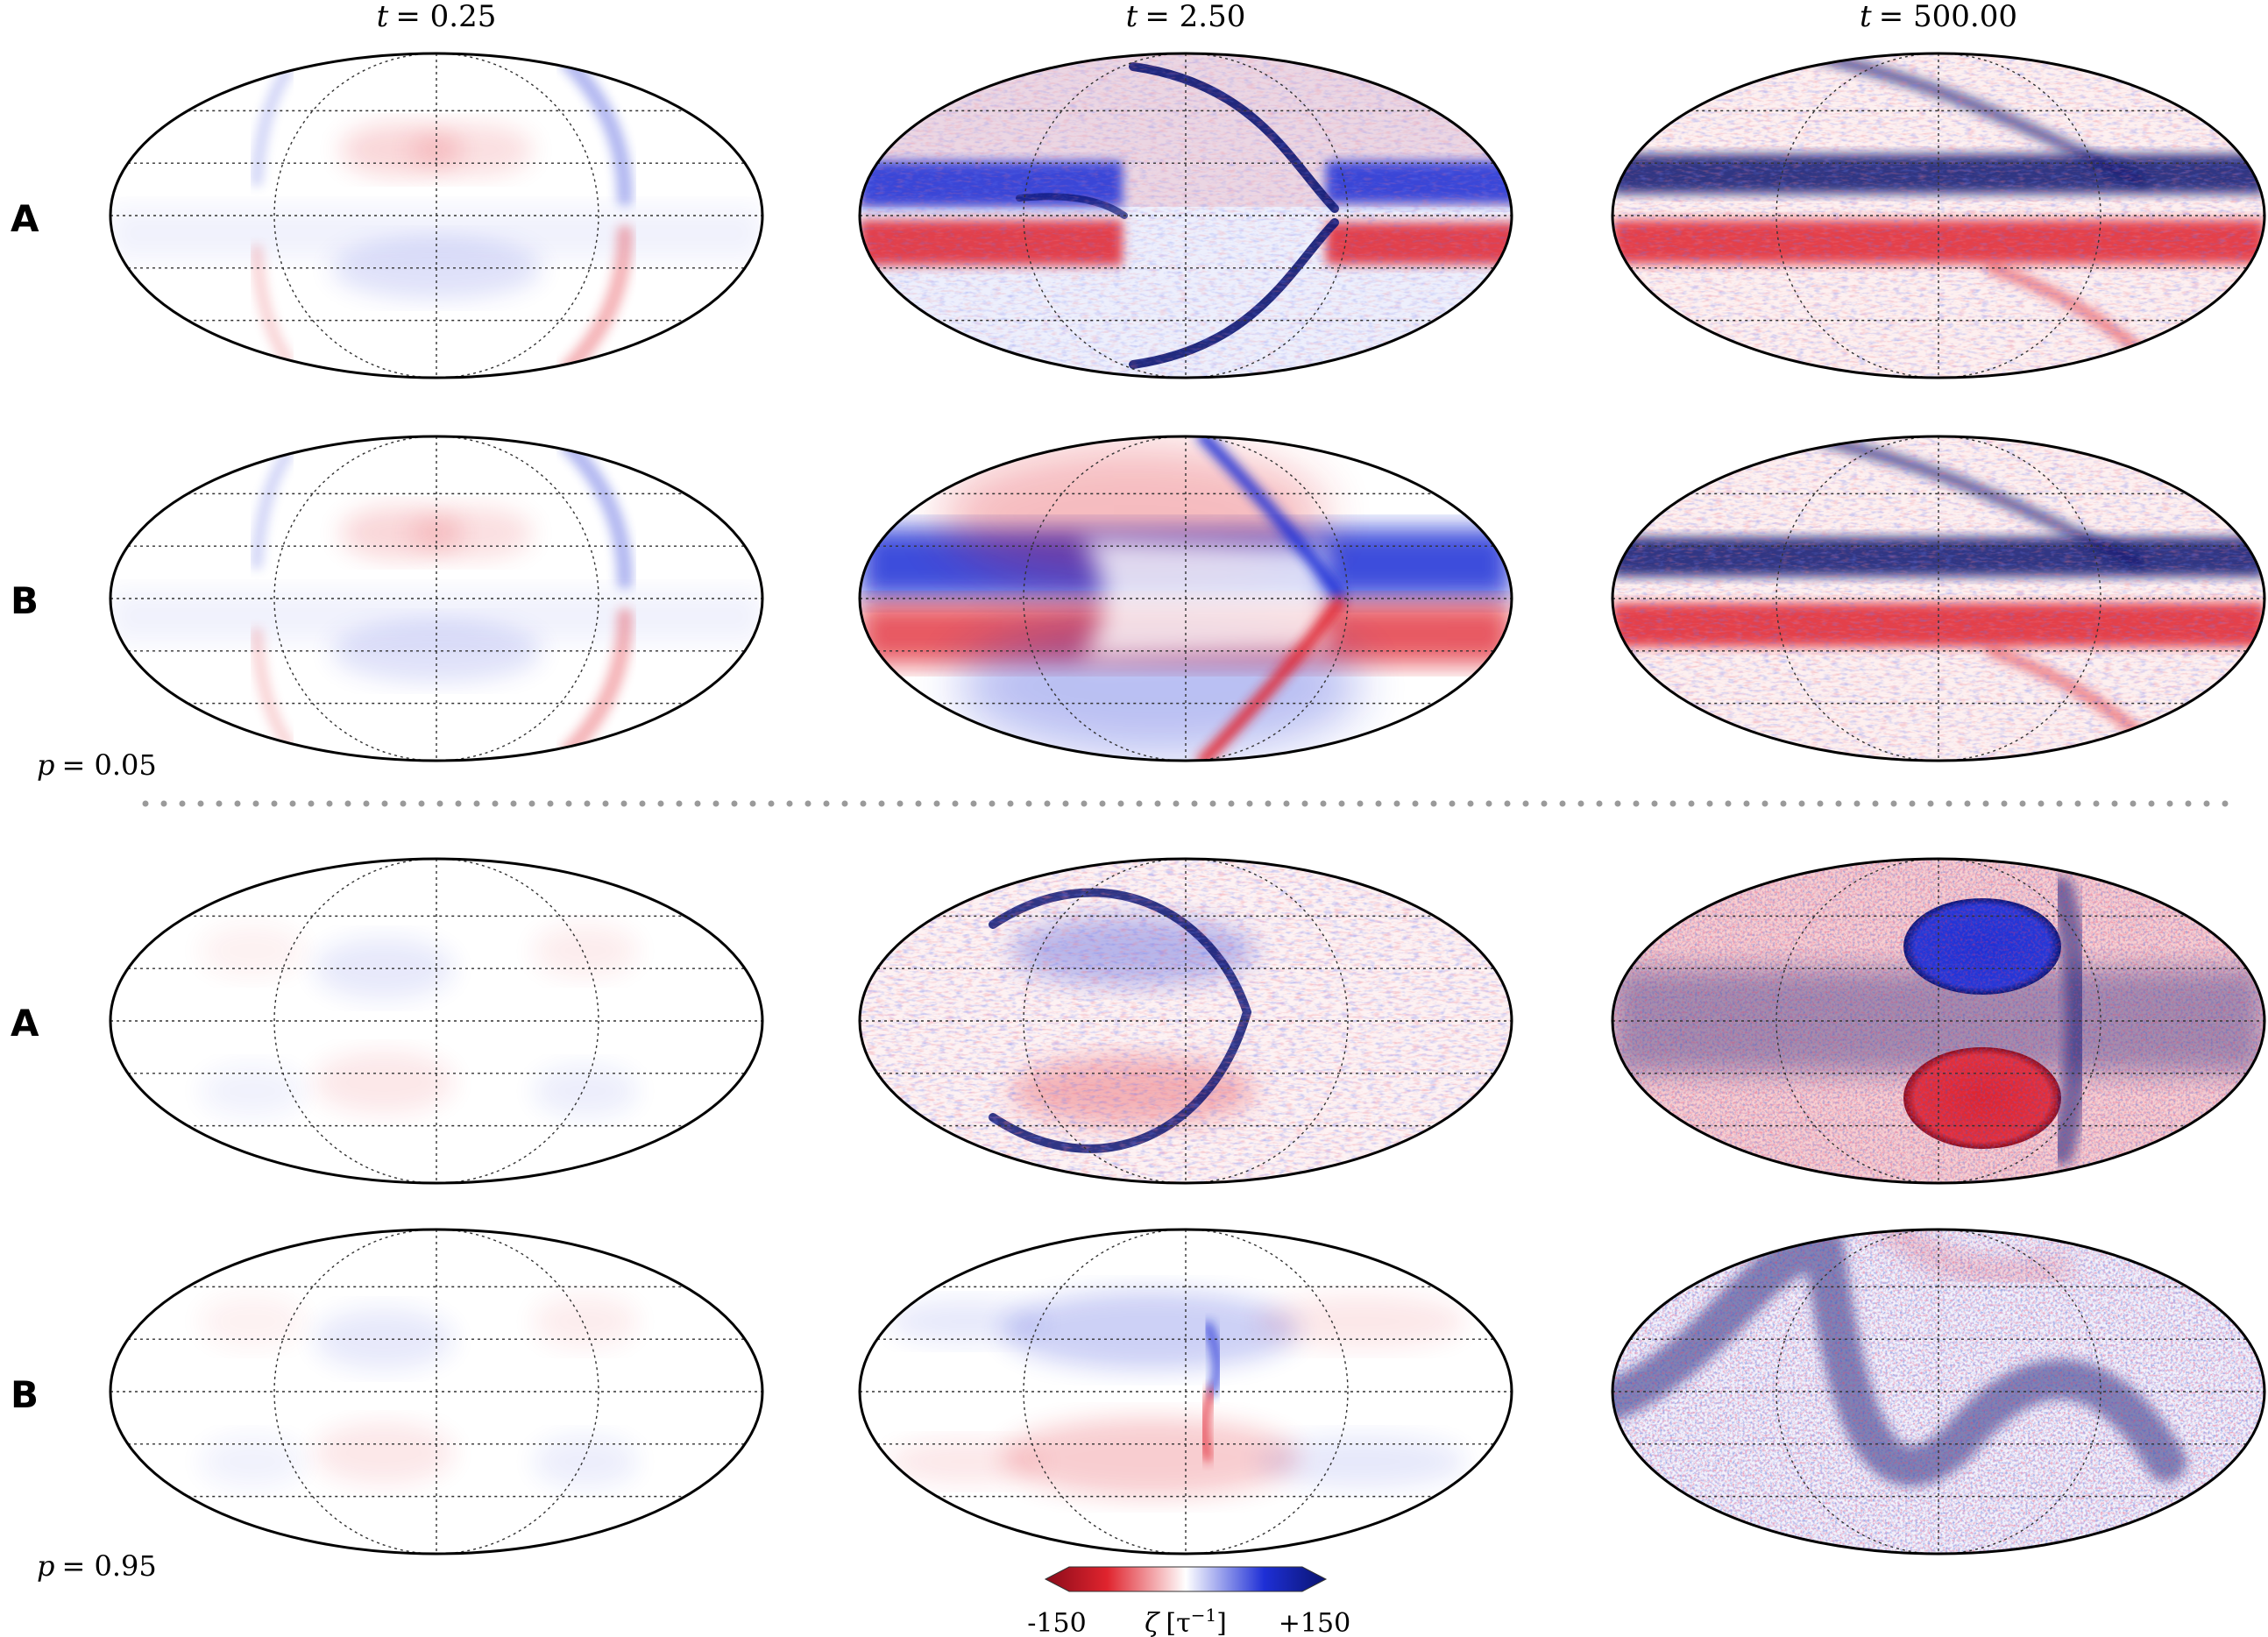 Image resolution: width=2268 pixels, height=1637 pixels. Describe the element at coordinates (1186, 1621) in the screenshot. I see `colorbar-quantity-label: ζ [τ−1]` at that location.